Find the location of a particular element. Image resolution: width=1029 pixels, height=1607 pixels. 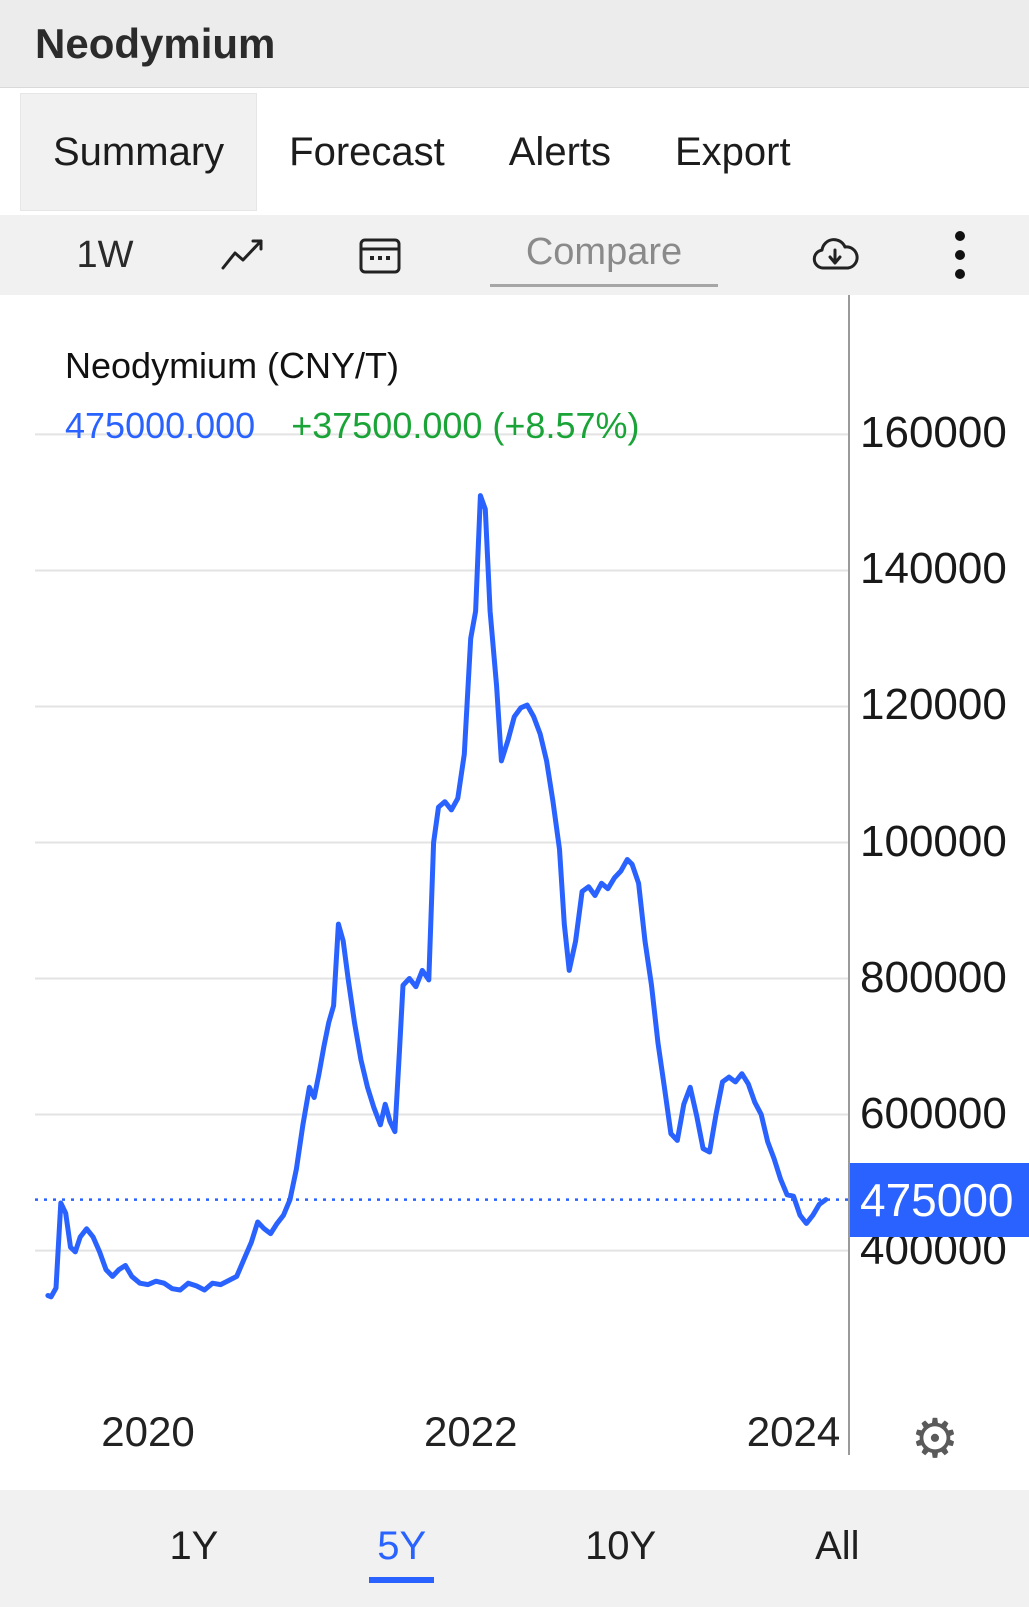

gear-icon: ⚙ is located at coordinates (935, 1438).